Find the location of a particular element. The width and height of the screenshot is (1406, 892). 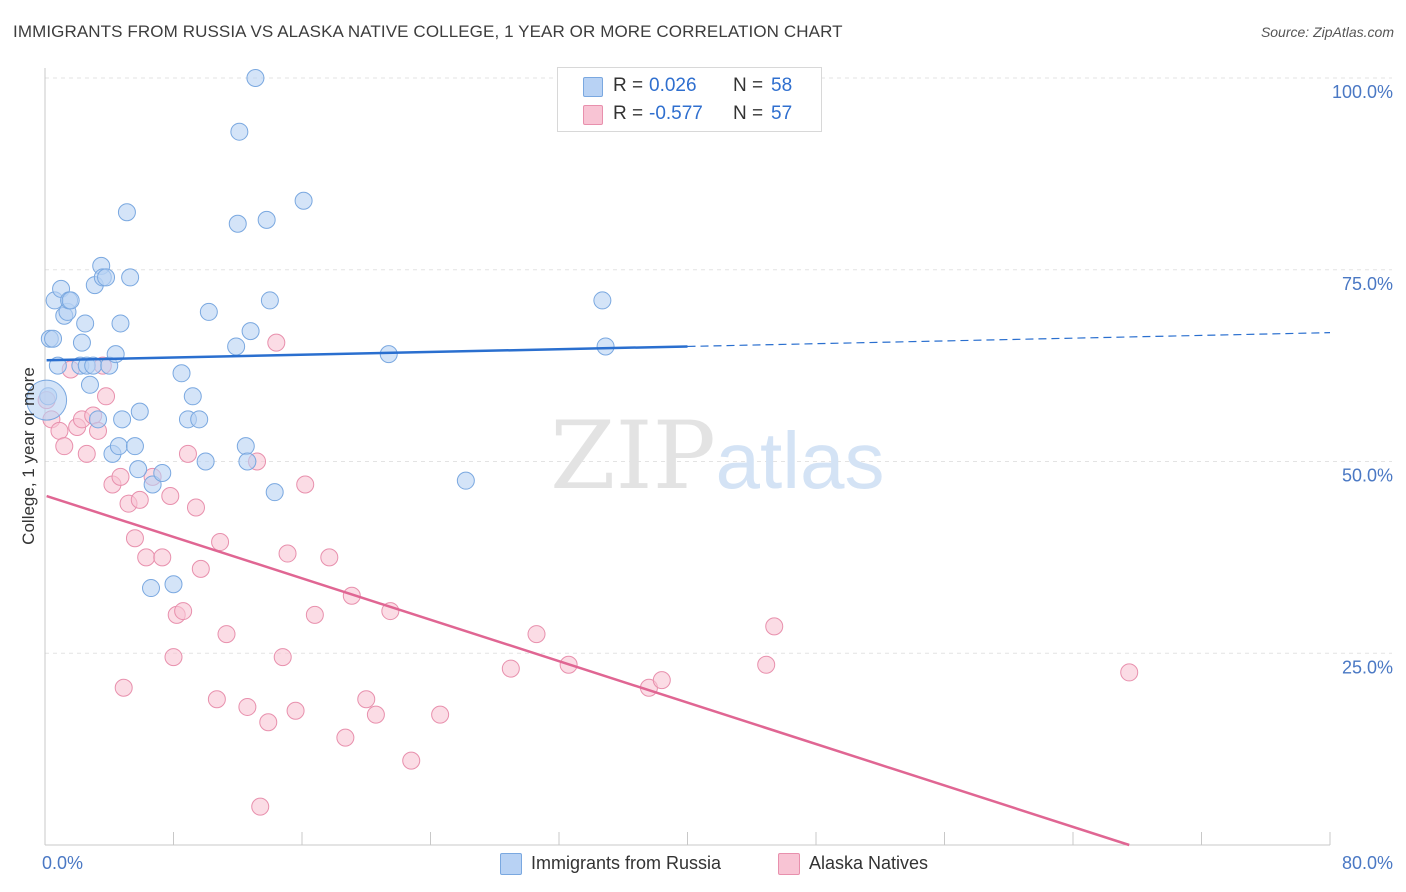

x-tick-labels: 0.0% 80.0% is located at coordinates (717, 863).